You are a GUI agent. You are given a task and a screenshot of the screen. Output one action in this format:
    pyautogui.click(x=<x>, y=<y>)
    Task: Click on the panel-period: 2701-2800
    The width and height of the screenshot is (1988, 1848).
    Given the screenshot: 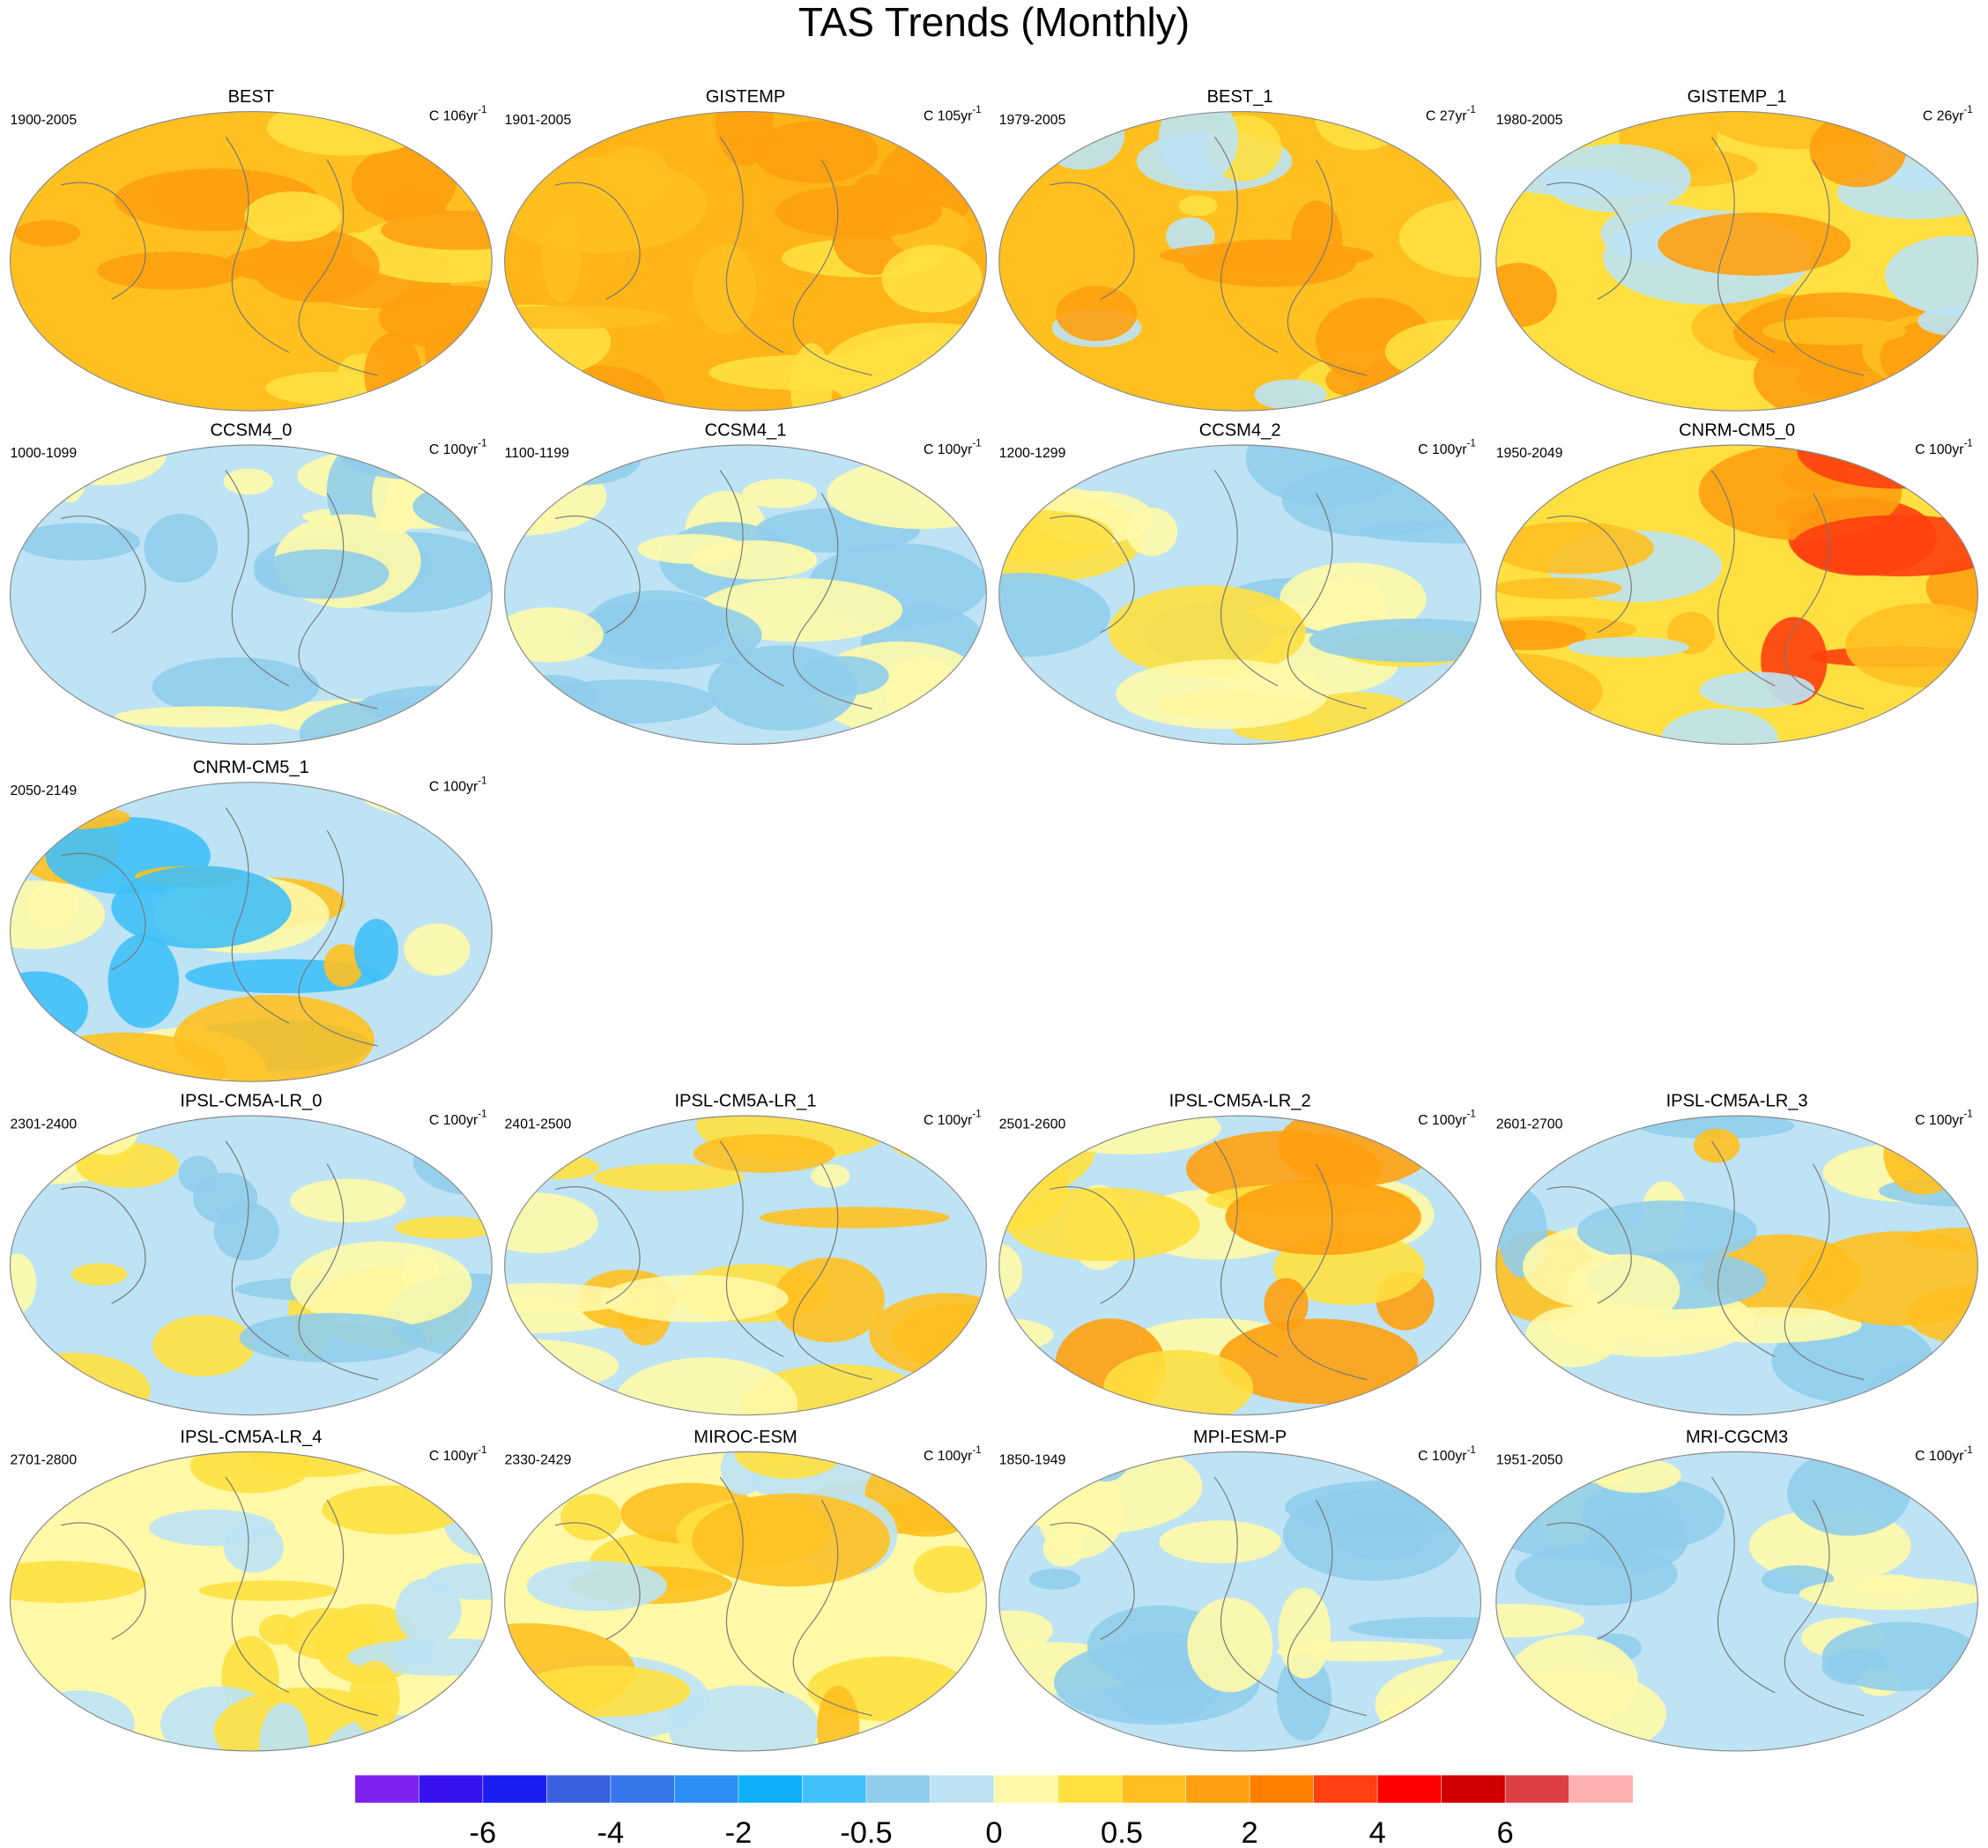 What is the action you would take?
    pyautogui.click(x=45, y=1460)
    